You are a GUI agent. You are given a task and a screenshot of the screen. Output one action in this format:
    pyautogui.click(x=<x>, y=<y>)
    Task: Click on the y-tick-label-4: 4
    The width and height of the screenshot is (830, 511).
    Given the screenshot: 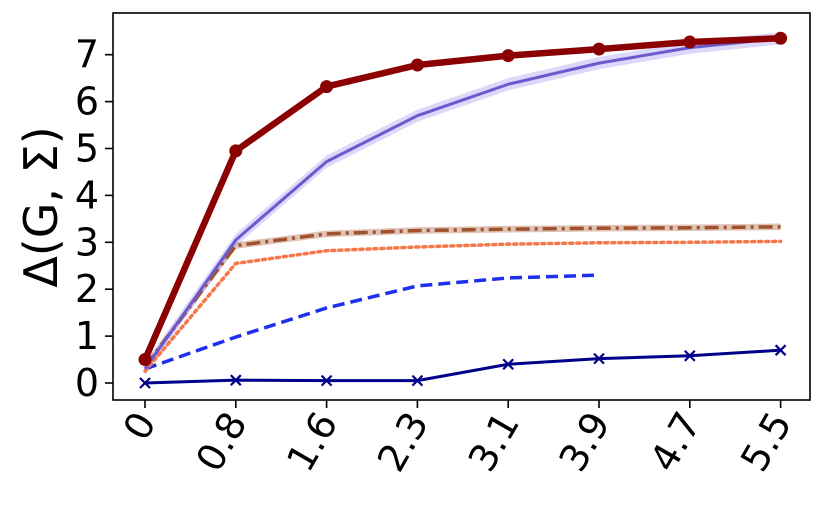 What is the action you would take?
    pyautogui.click(x=87, y=195)
    